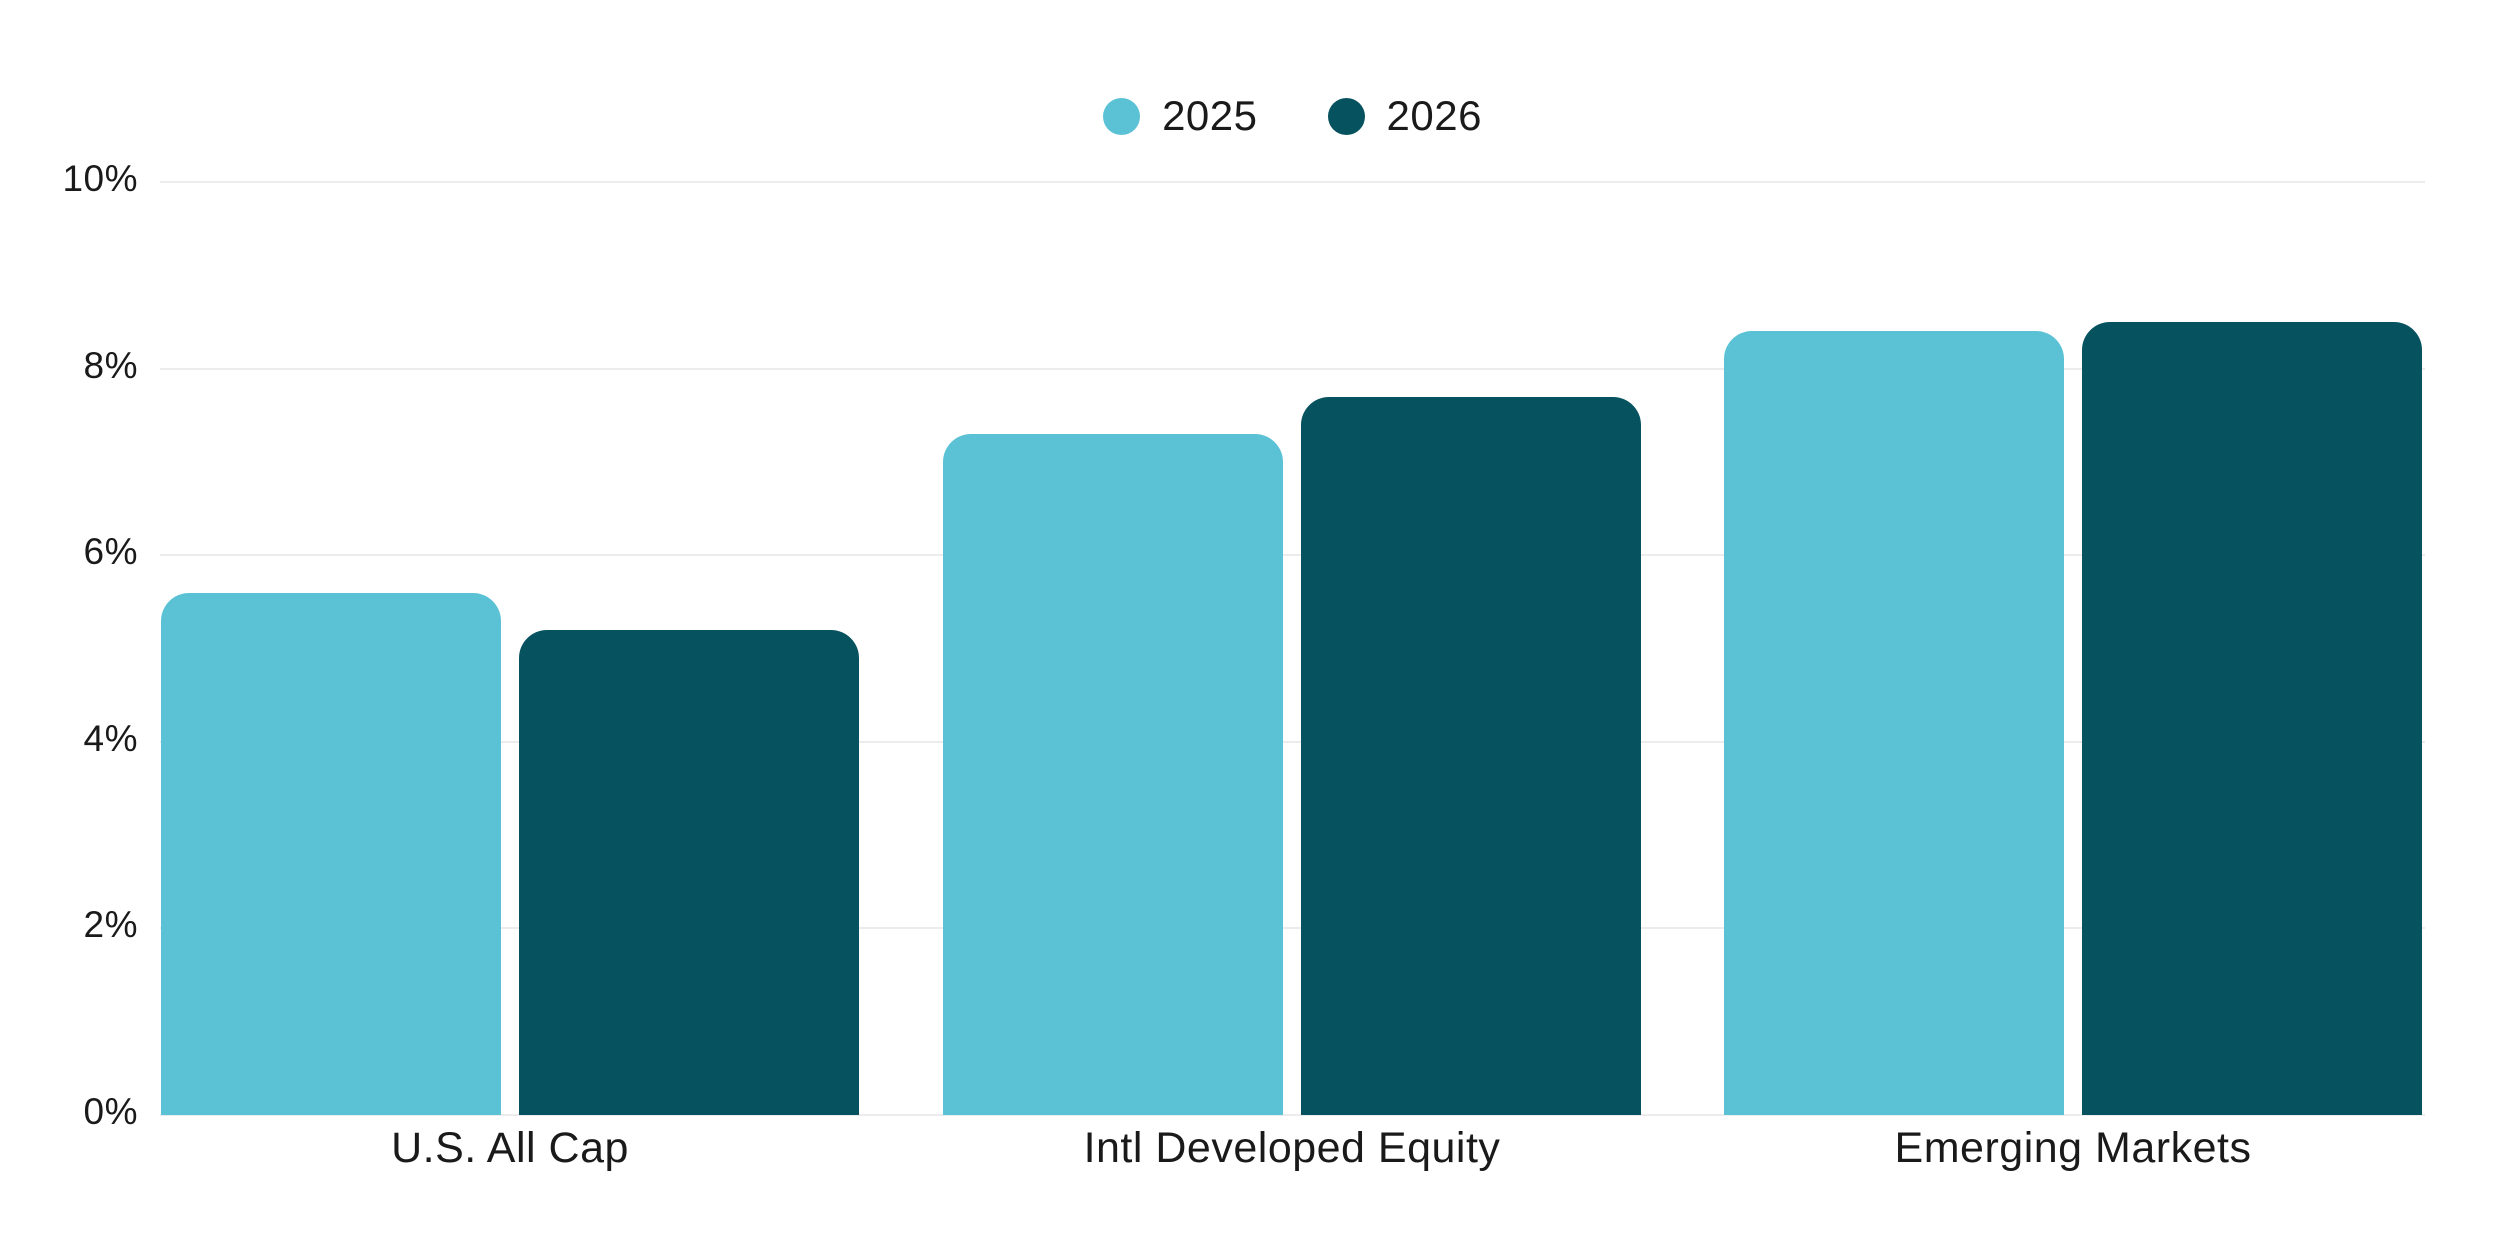 This screenshot has width=2500, height=1250. Describe the element at coordinates (110, 552) in the screenshot. I see `y-tick-label: 6%` at that location.